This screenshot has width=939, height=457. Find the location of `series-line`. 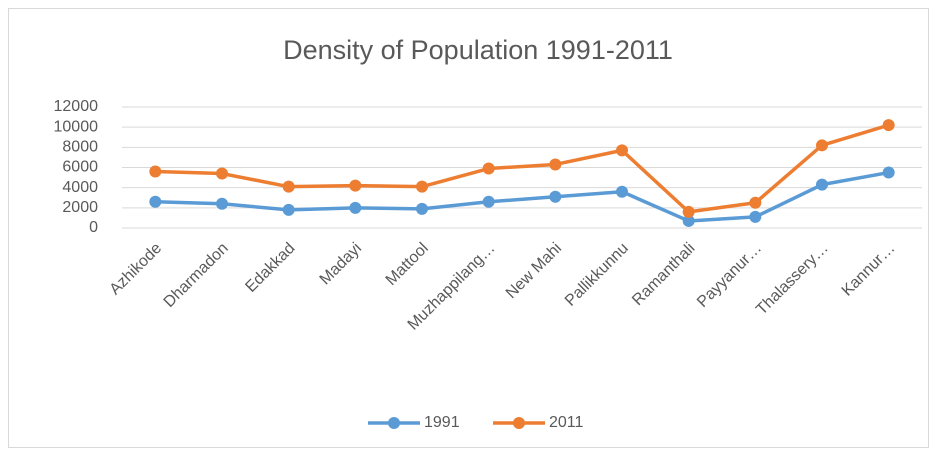

series-line is located at coordinates (522, 196).